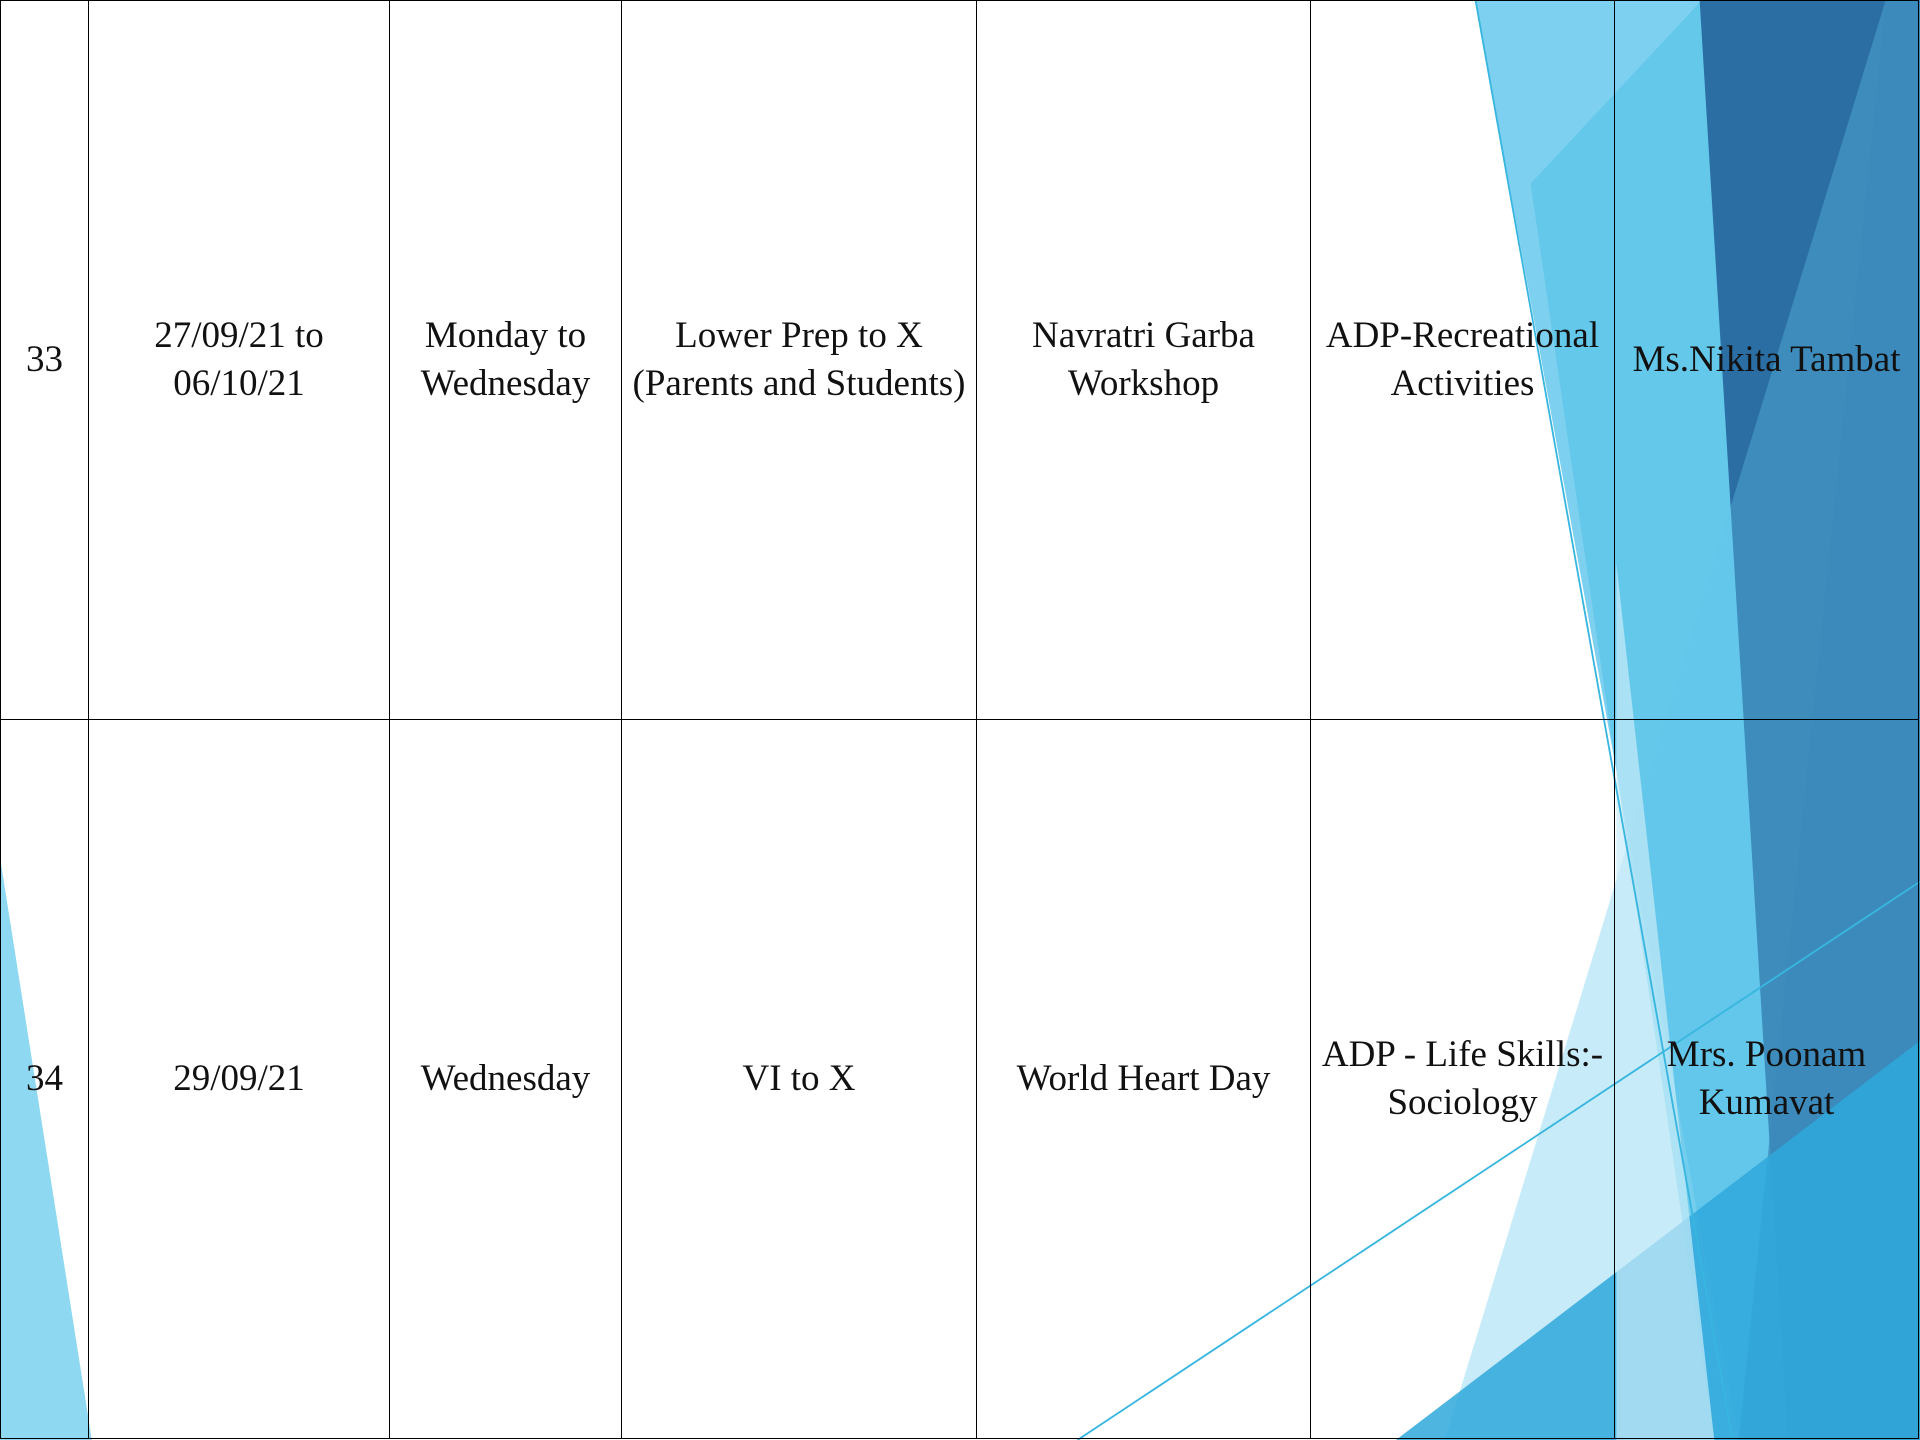  What do you see at coordinates (239, 360) in the screenshot?
I see `date-cell: 27/09/21 to 06/10/21` at bounding box center [239, 360].